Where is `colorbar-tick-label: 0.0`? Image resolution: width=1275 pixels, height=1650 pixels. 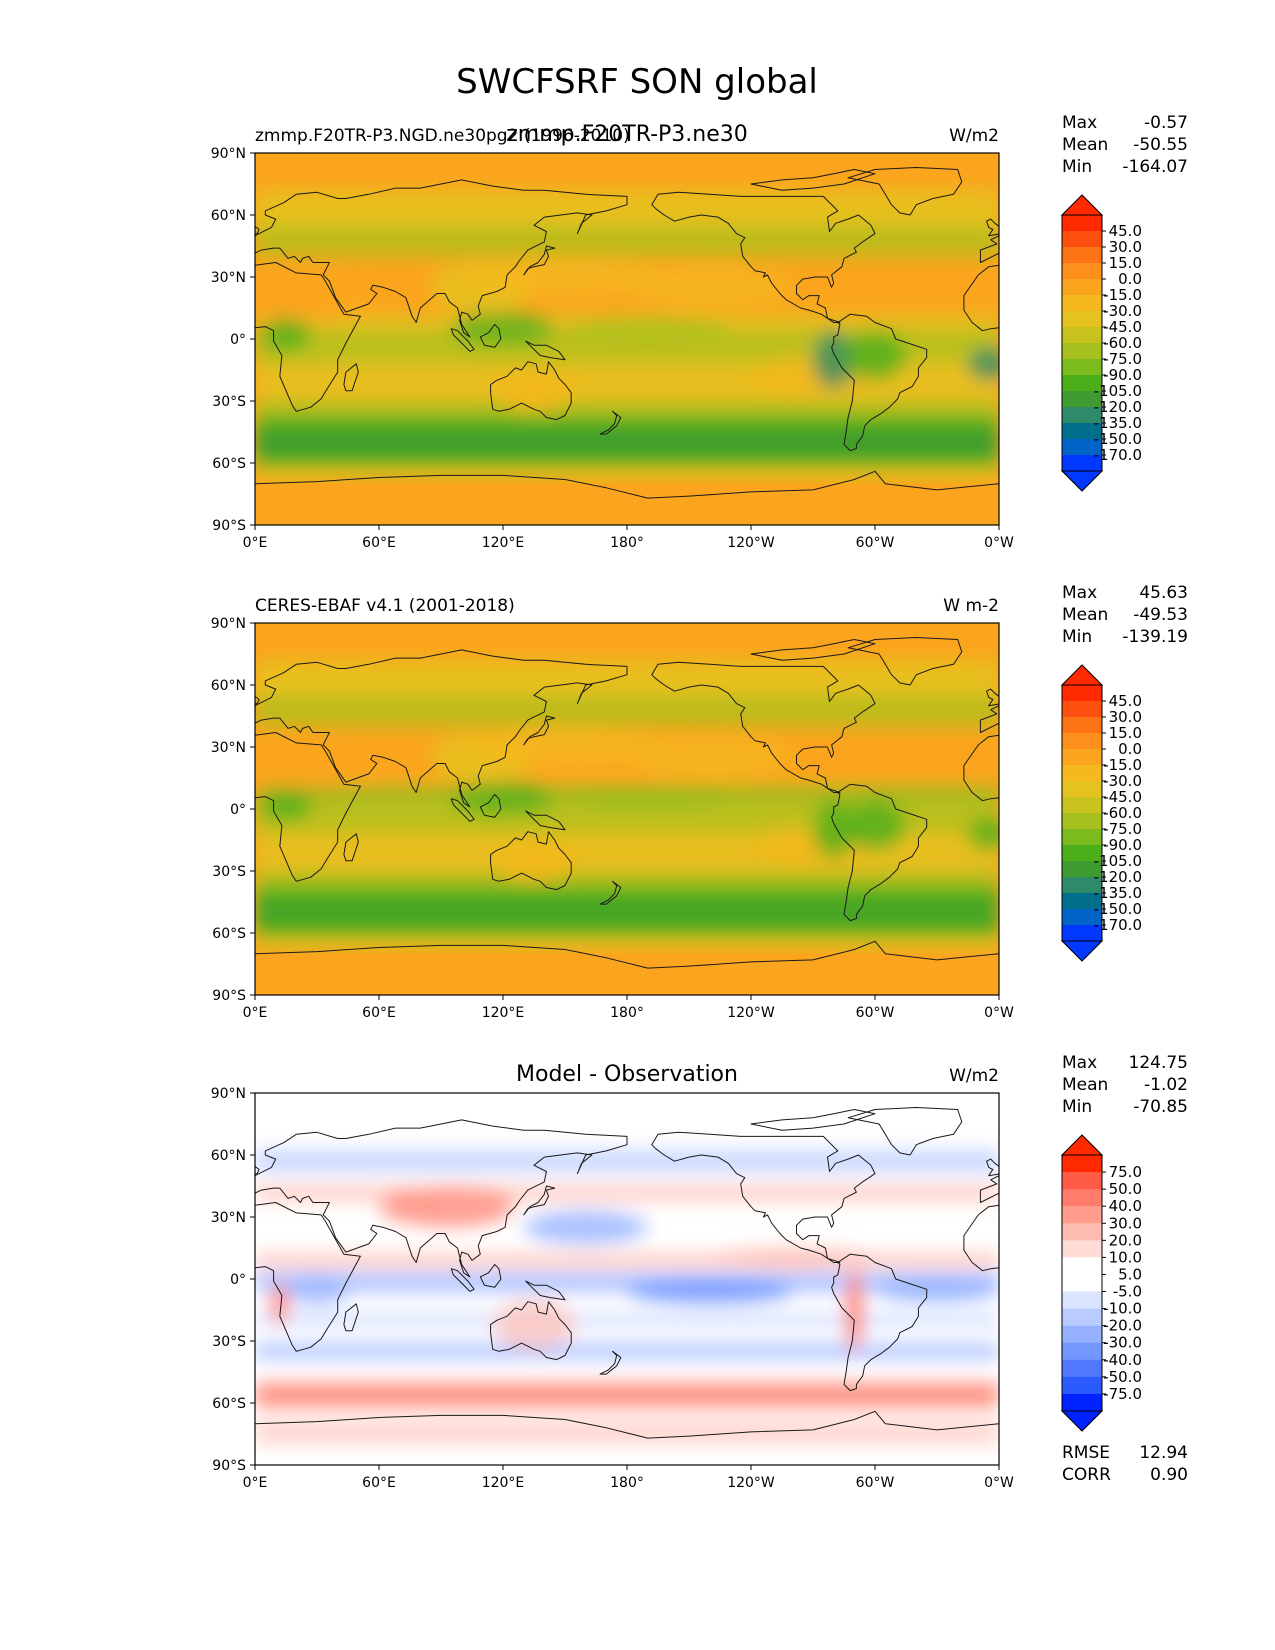
colorbar-tick-label: 0.0 is located at coordinates (1130, 749).